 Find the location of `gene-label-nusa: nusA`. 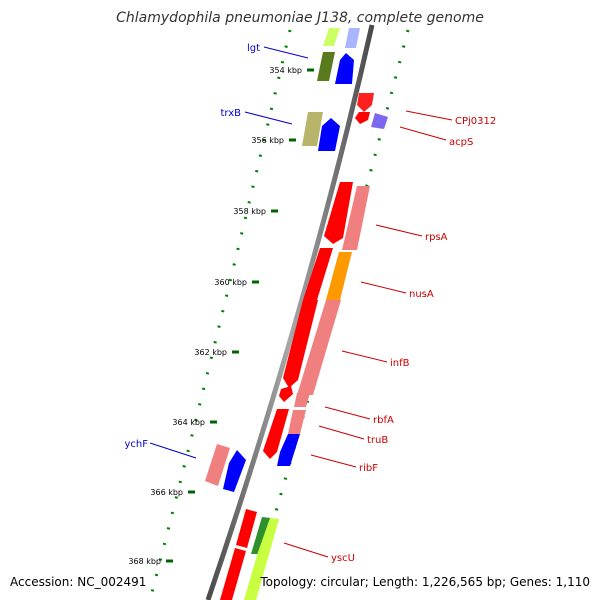

gene-label-nusa: nusA is located at coordinates (421, 294).